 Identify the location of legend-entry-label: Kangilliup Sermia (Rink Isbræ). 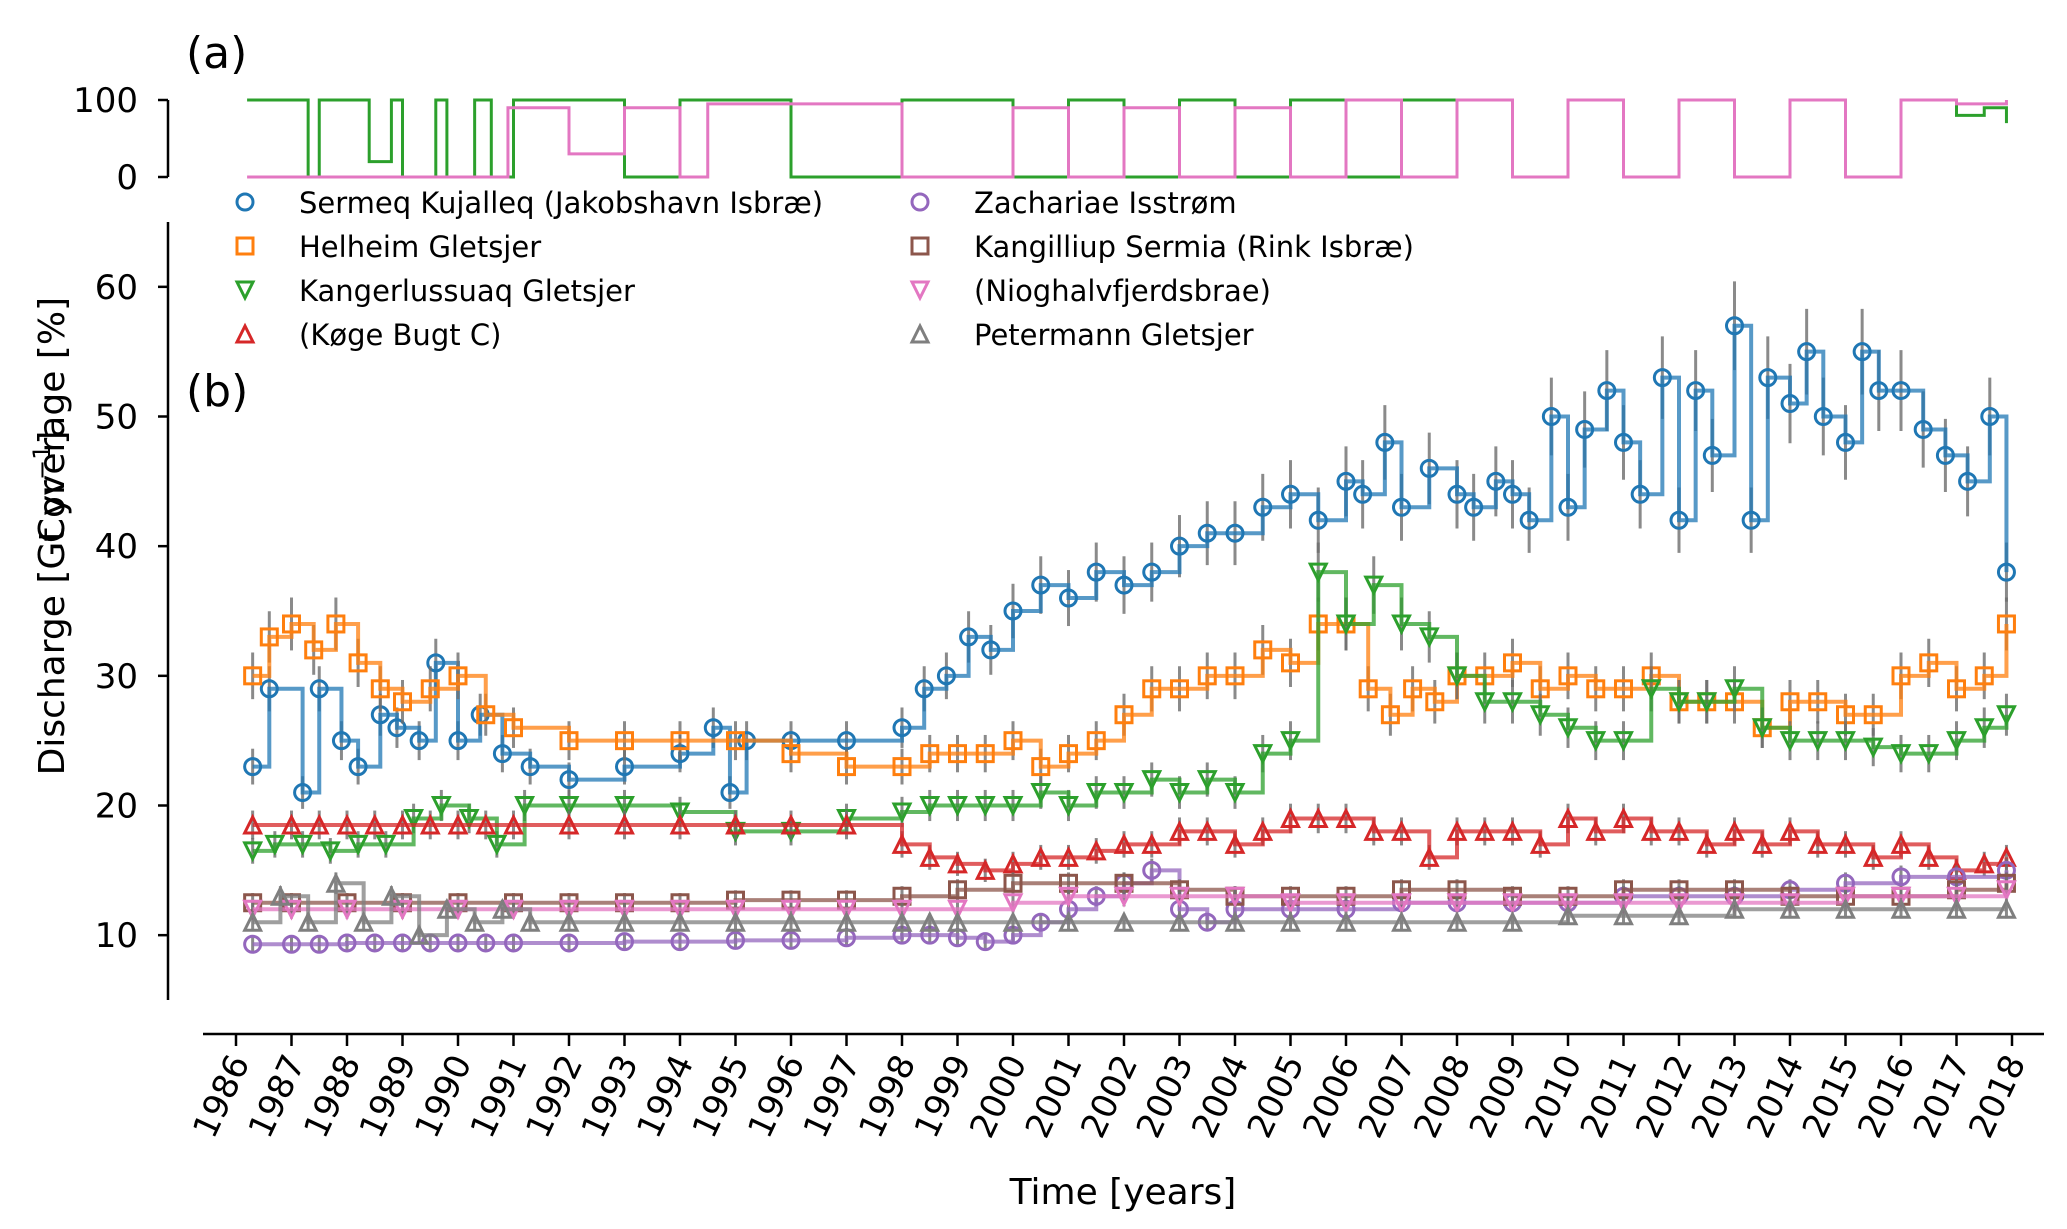
(1194, 247).